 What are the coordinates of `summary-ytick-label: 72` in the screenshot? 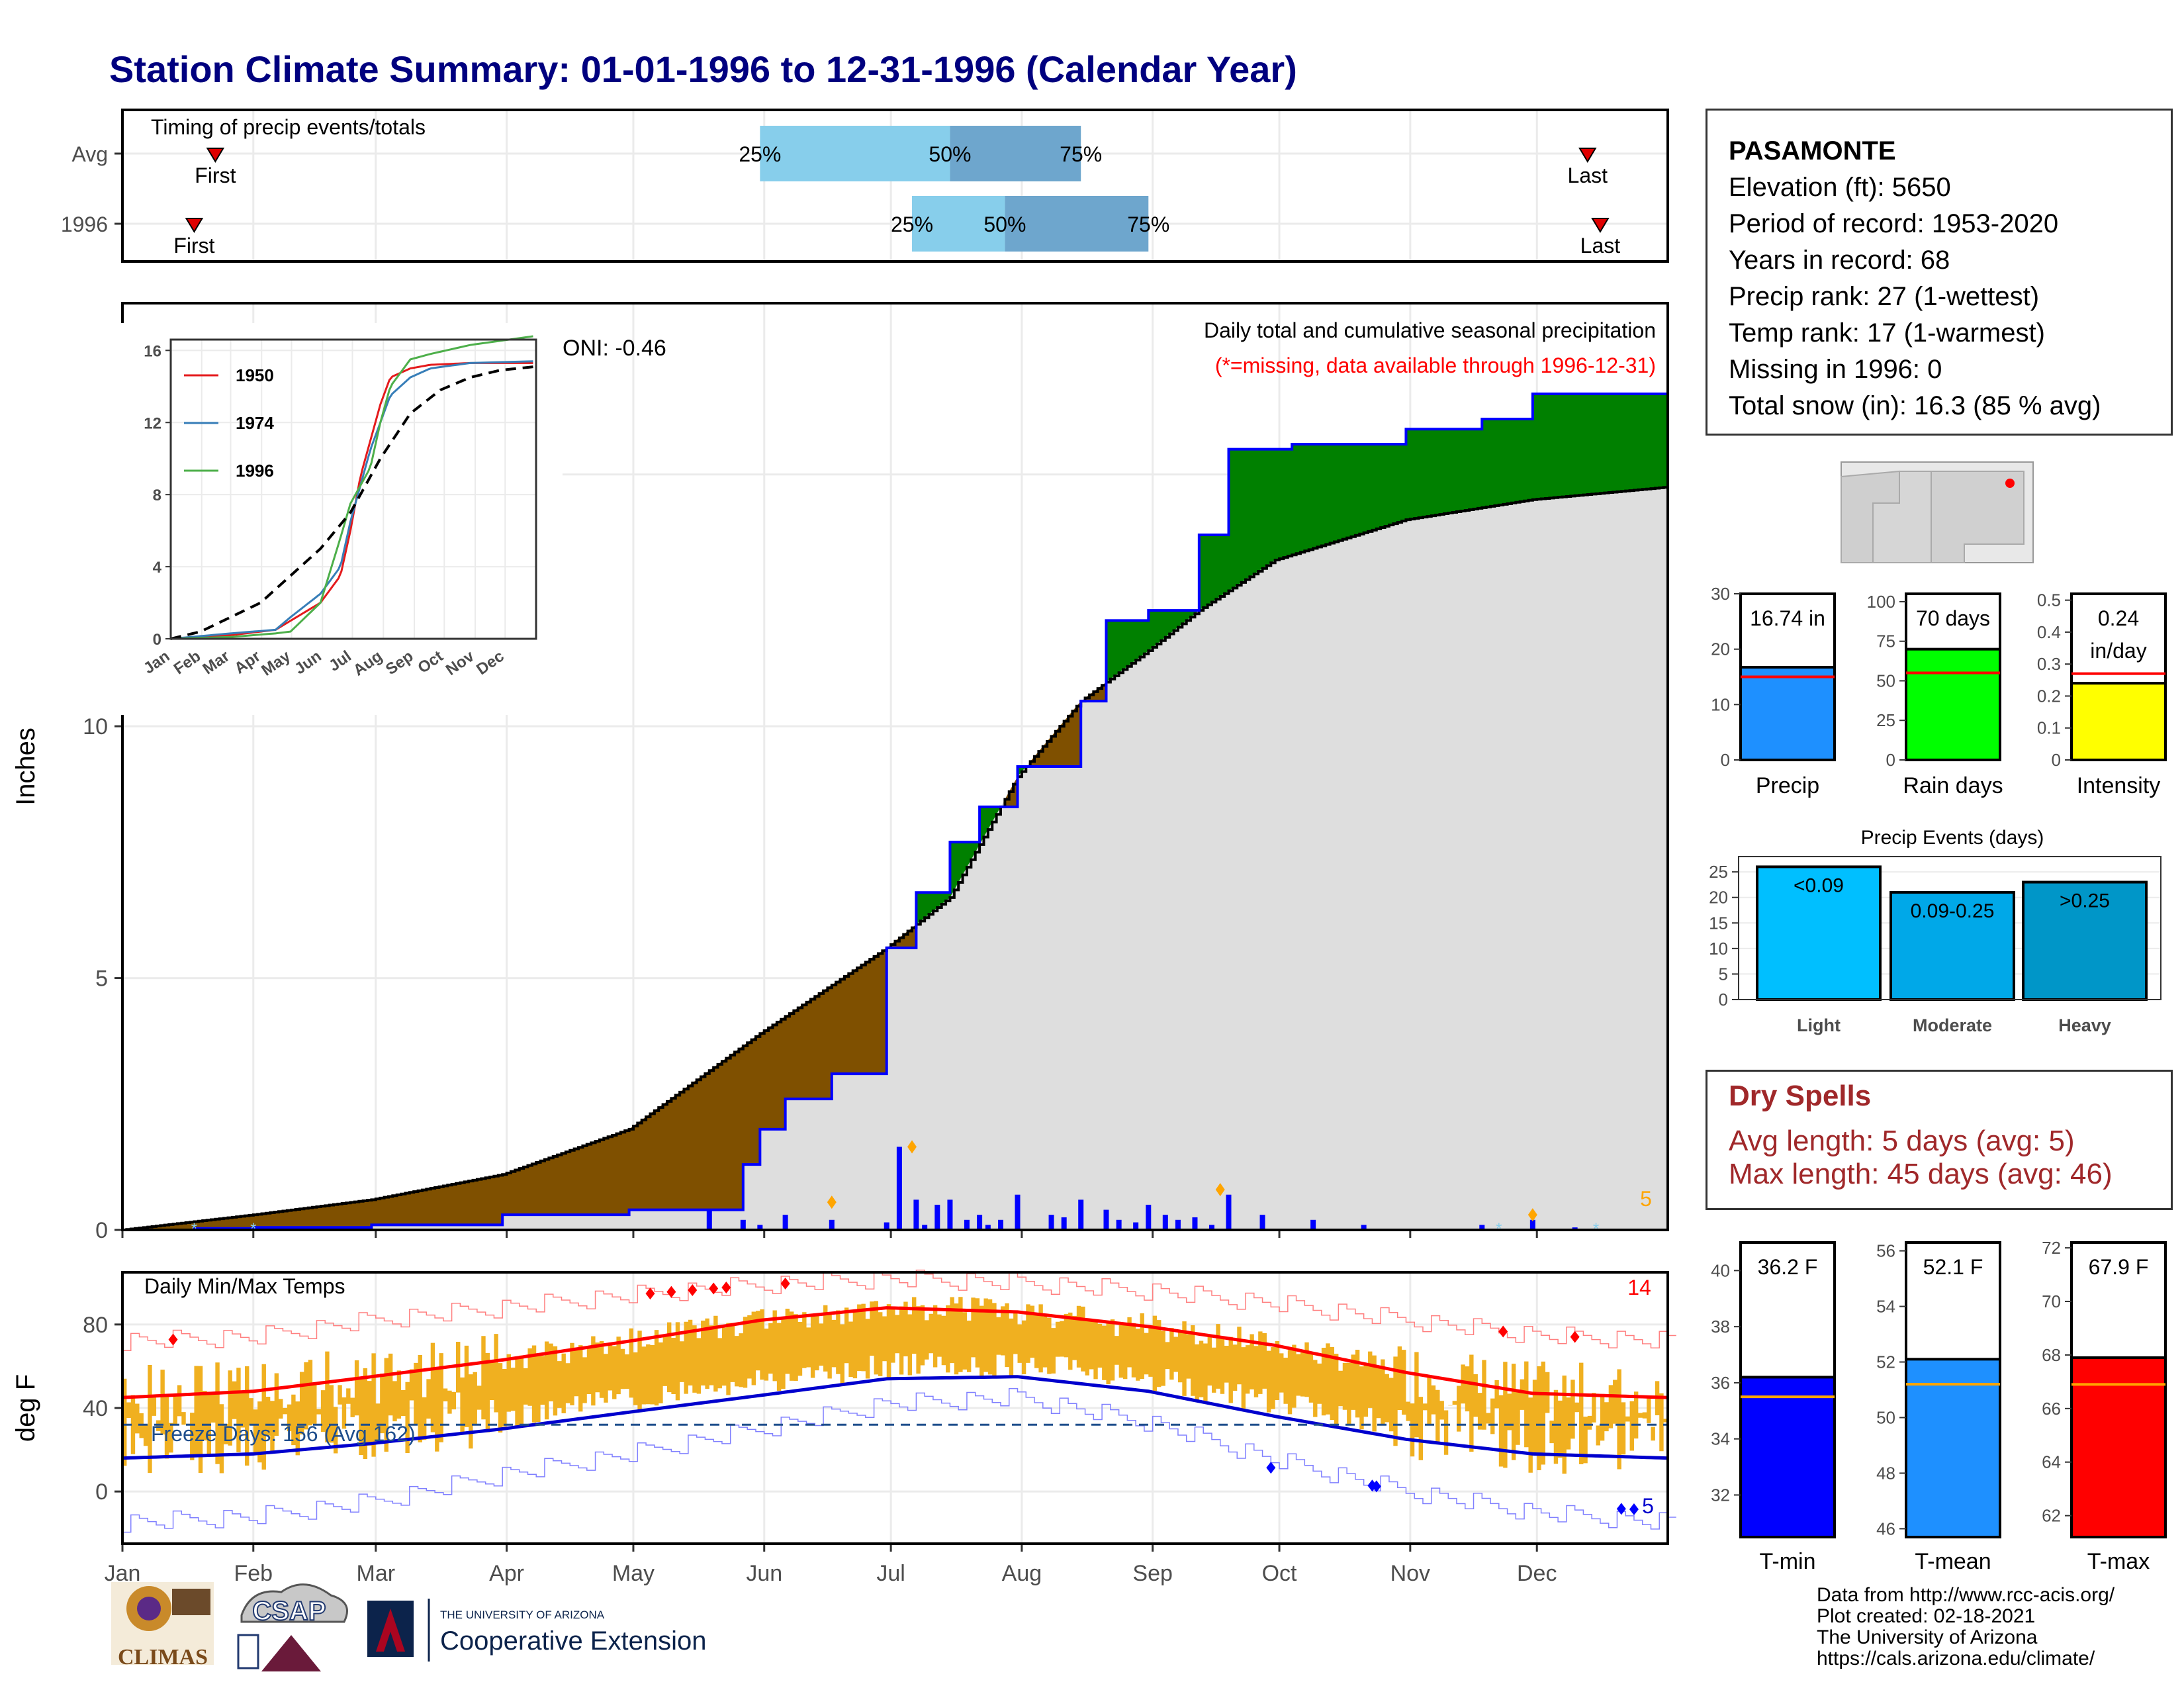 It's located at (2051, 1248).